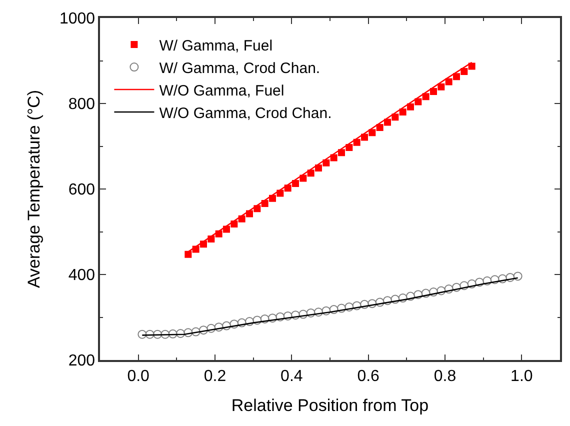 The image size is (570, 426). I want to click on y-tick-label: 400, so click(82, 275).